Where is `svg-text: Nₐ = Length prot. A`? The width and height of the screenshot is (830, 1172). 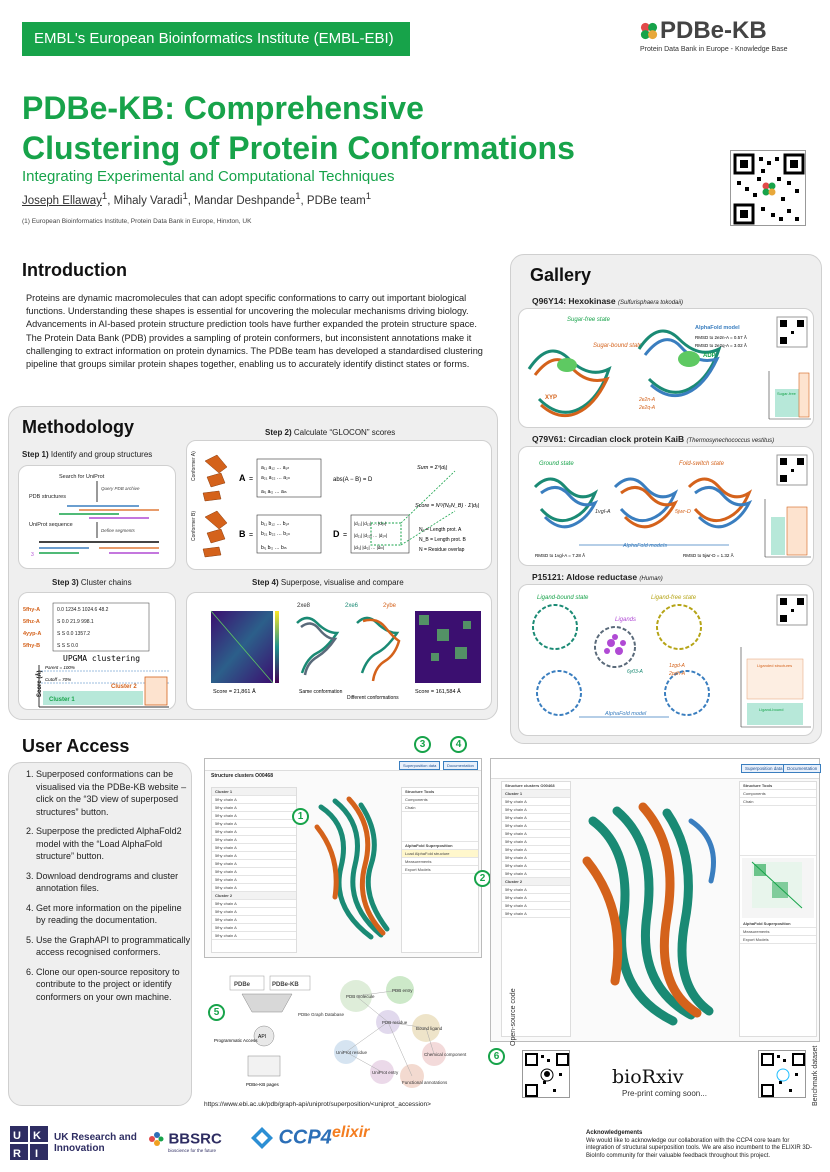
svg-text: Nₐ = Length prot. A is located at coordinates (440, 530).